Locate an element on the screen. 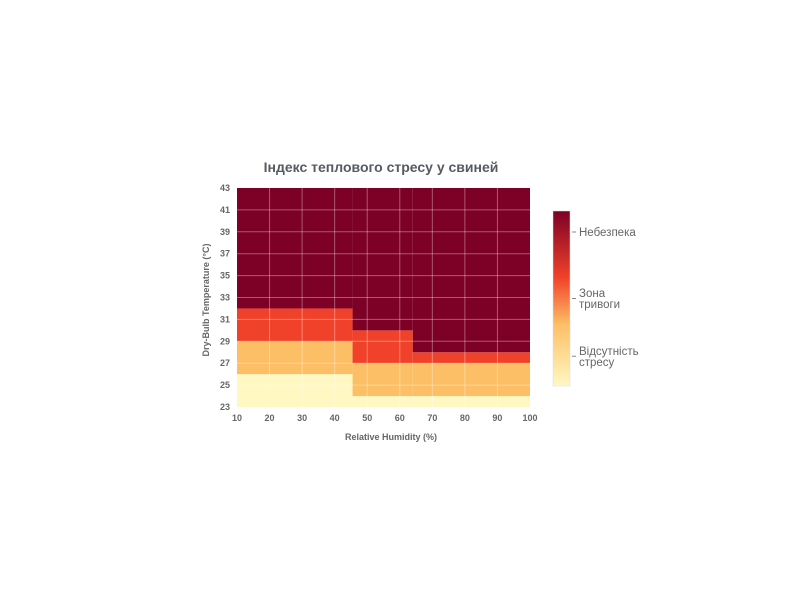  y-tick-label: 27 is located at coordinates (225, 363).